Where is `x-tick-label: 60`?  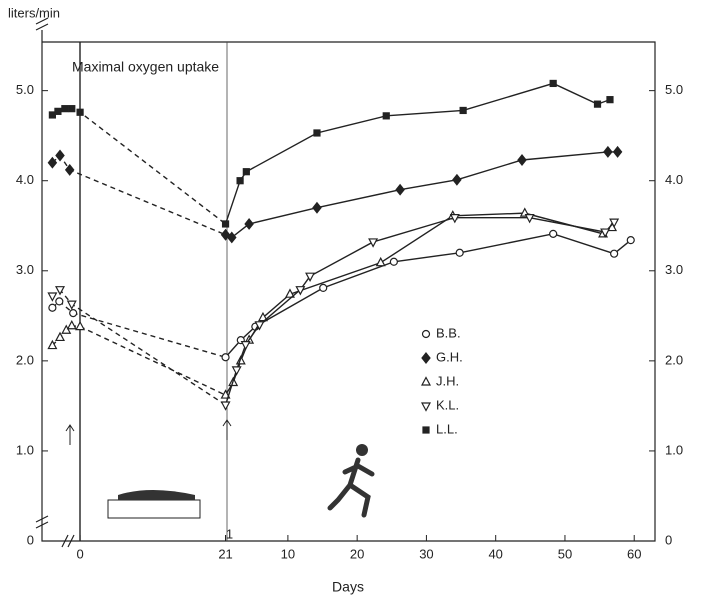 x-tick-label: 60 is located at coordinates (634, 553).